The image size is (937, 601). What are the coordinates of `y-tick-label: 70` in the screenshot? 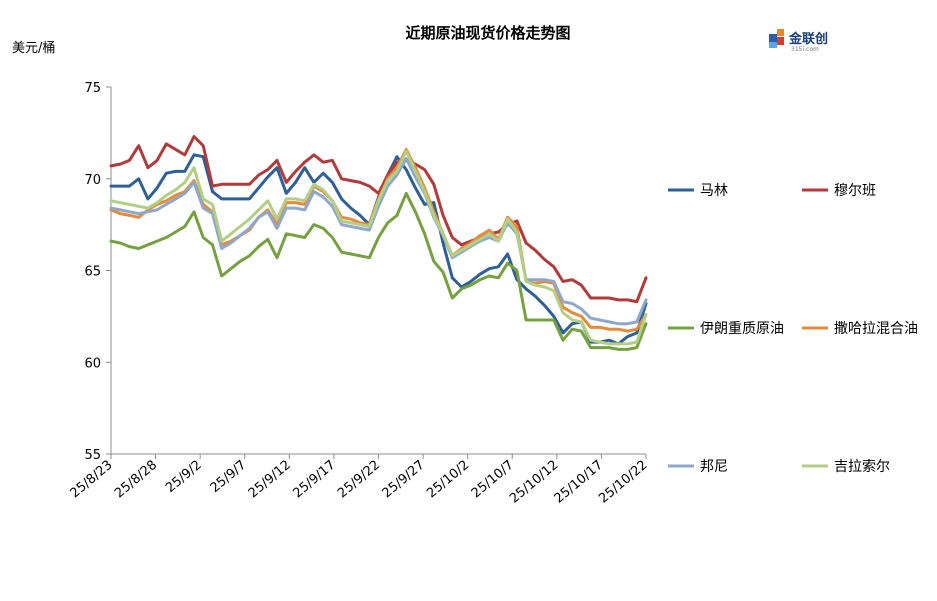 It's located at (92, 180).